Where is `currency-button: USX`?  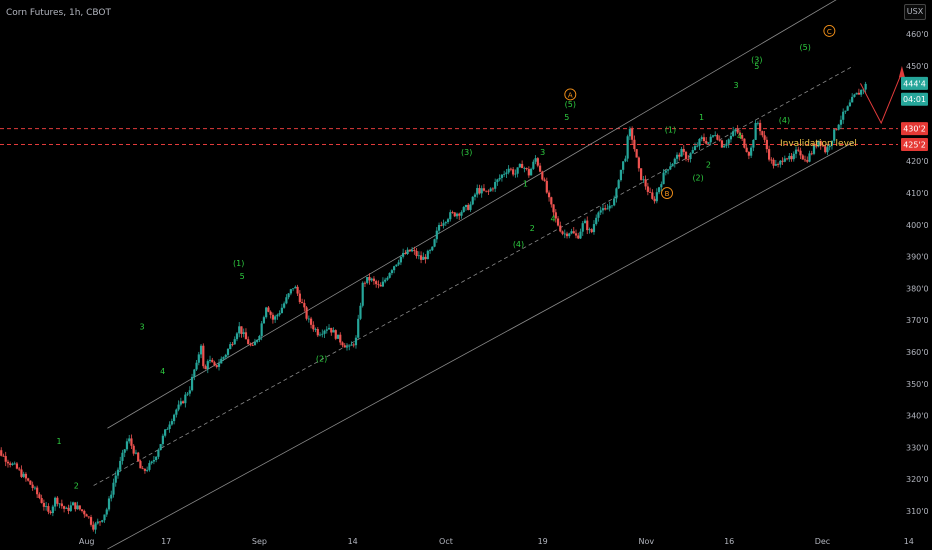 currency-button: USX is located at coordinates (915, 12).